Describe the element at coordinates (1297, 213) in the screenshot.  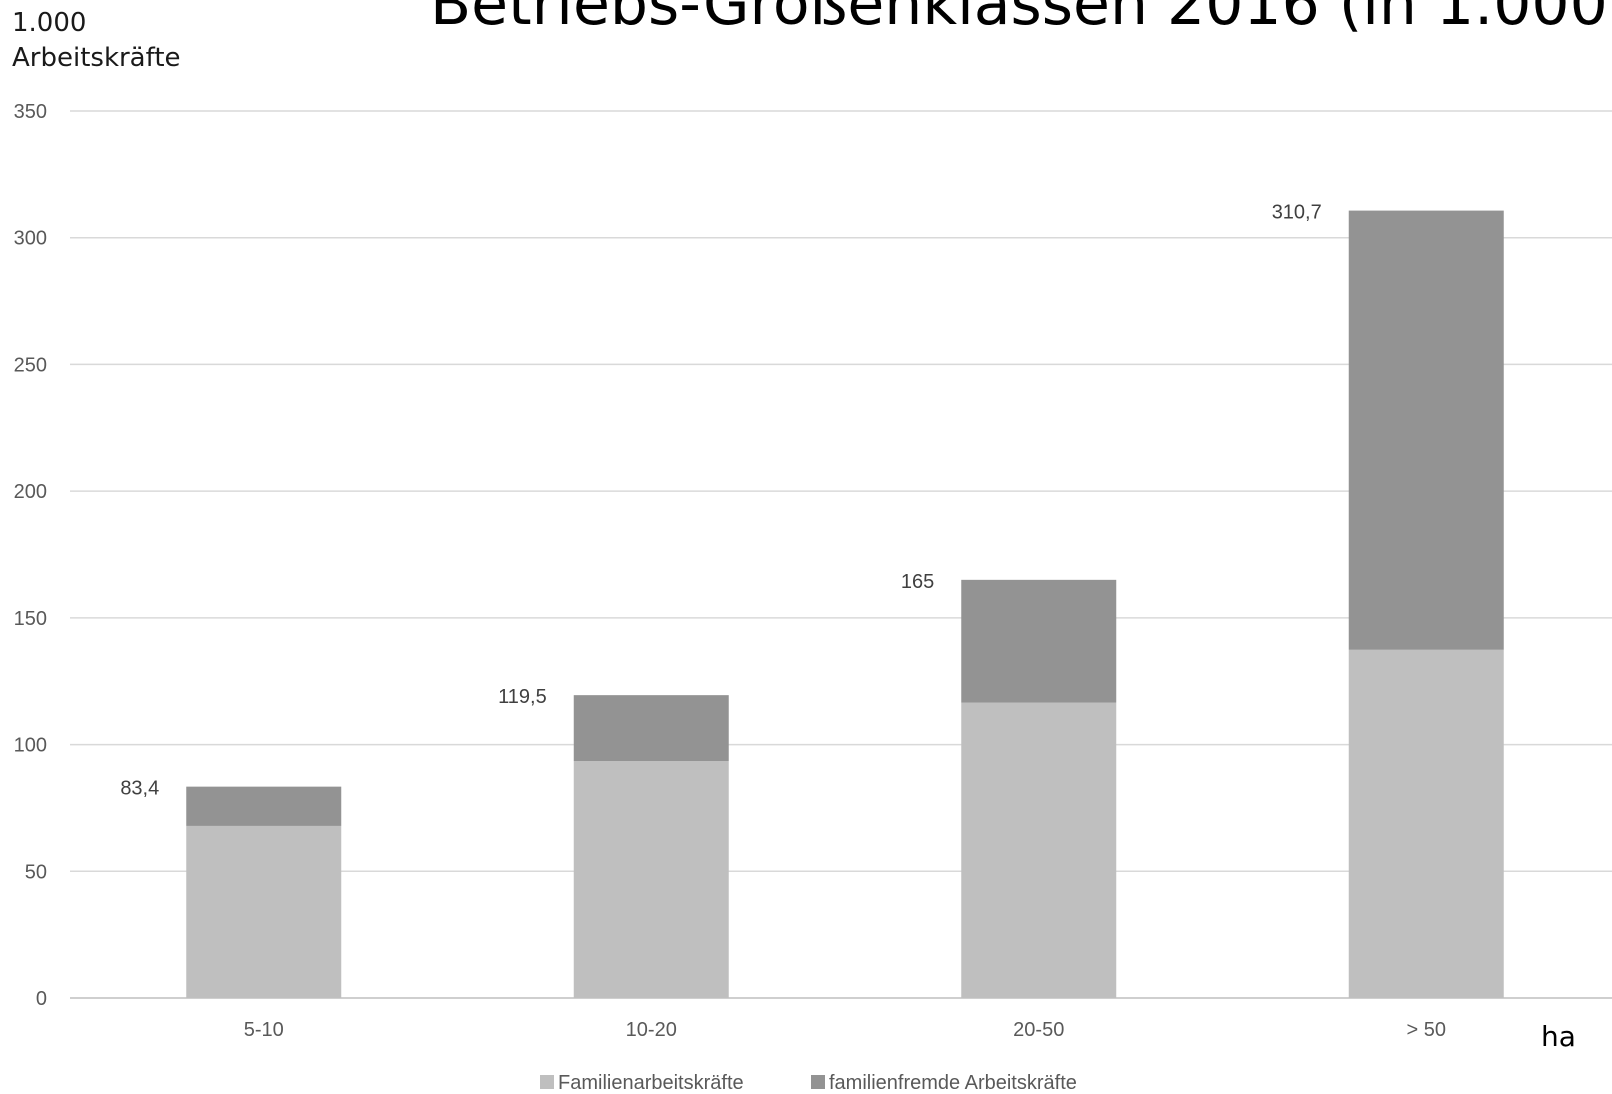
I see `total-data-label: 310,7` at that location.